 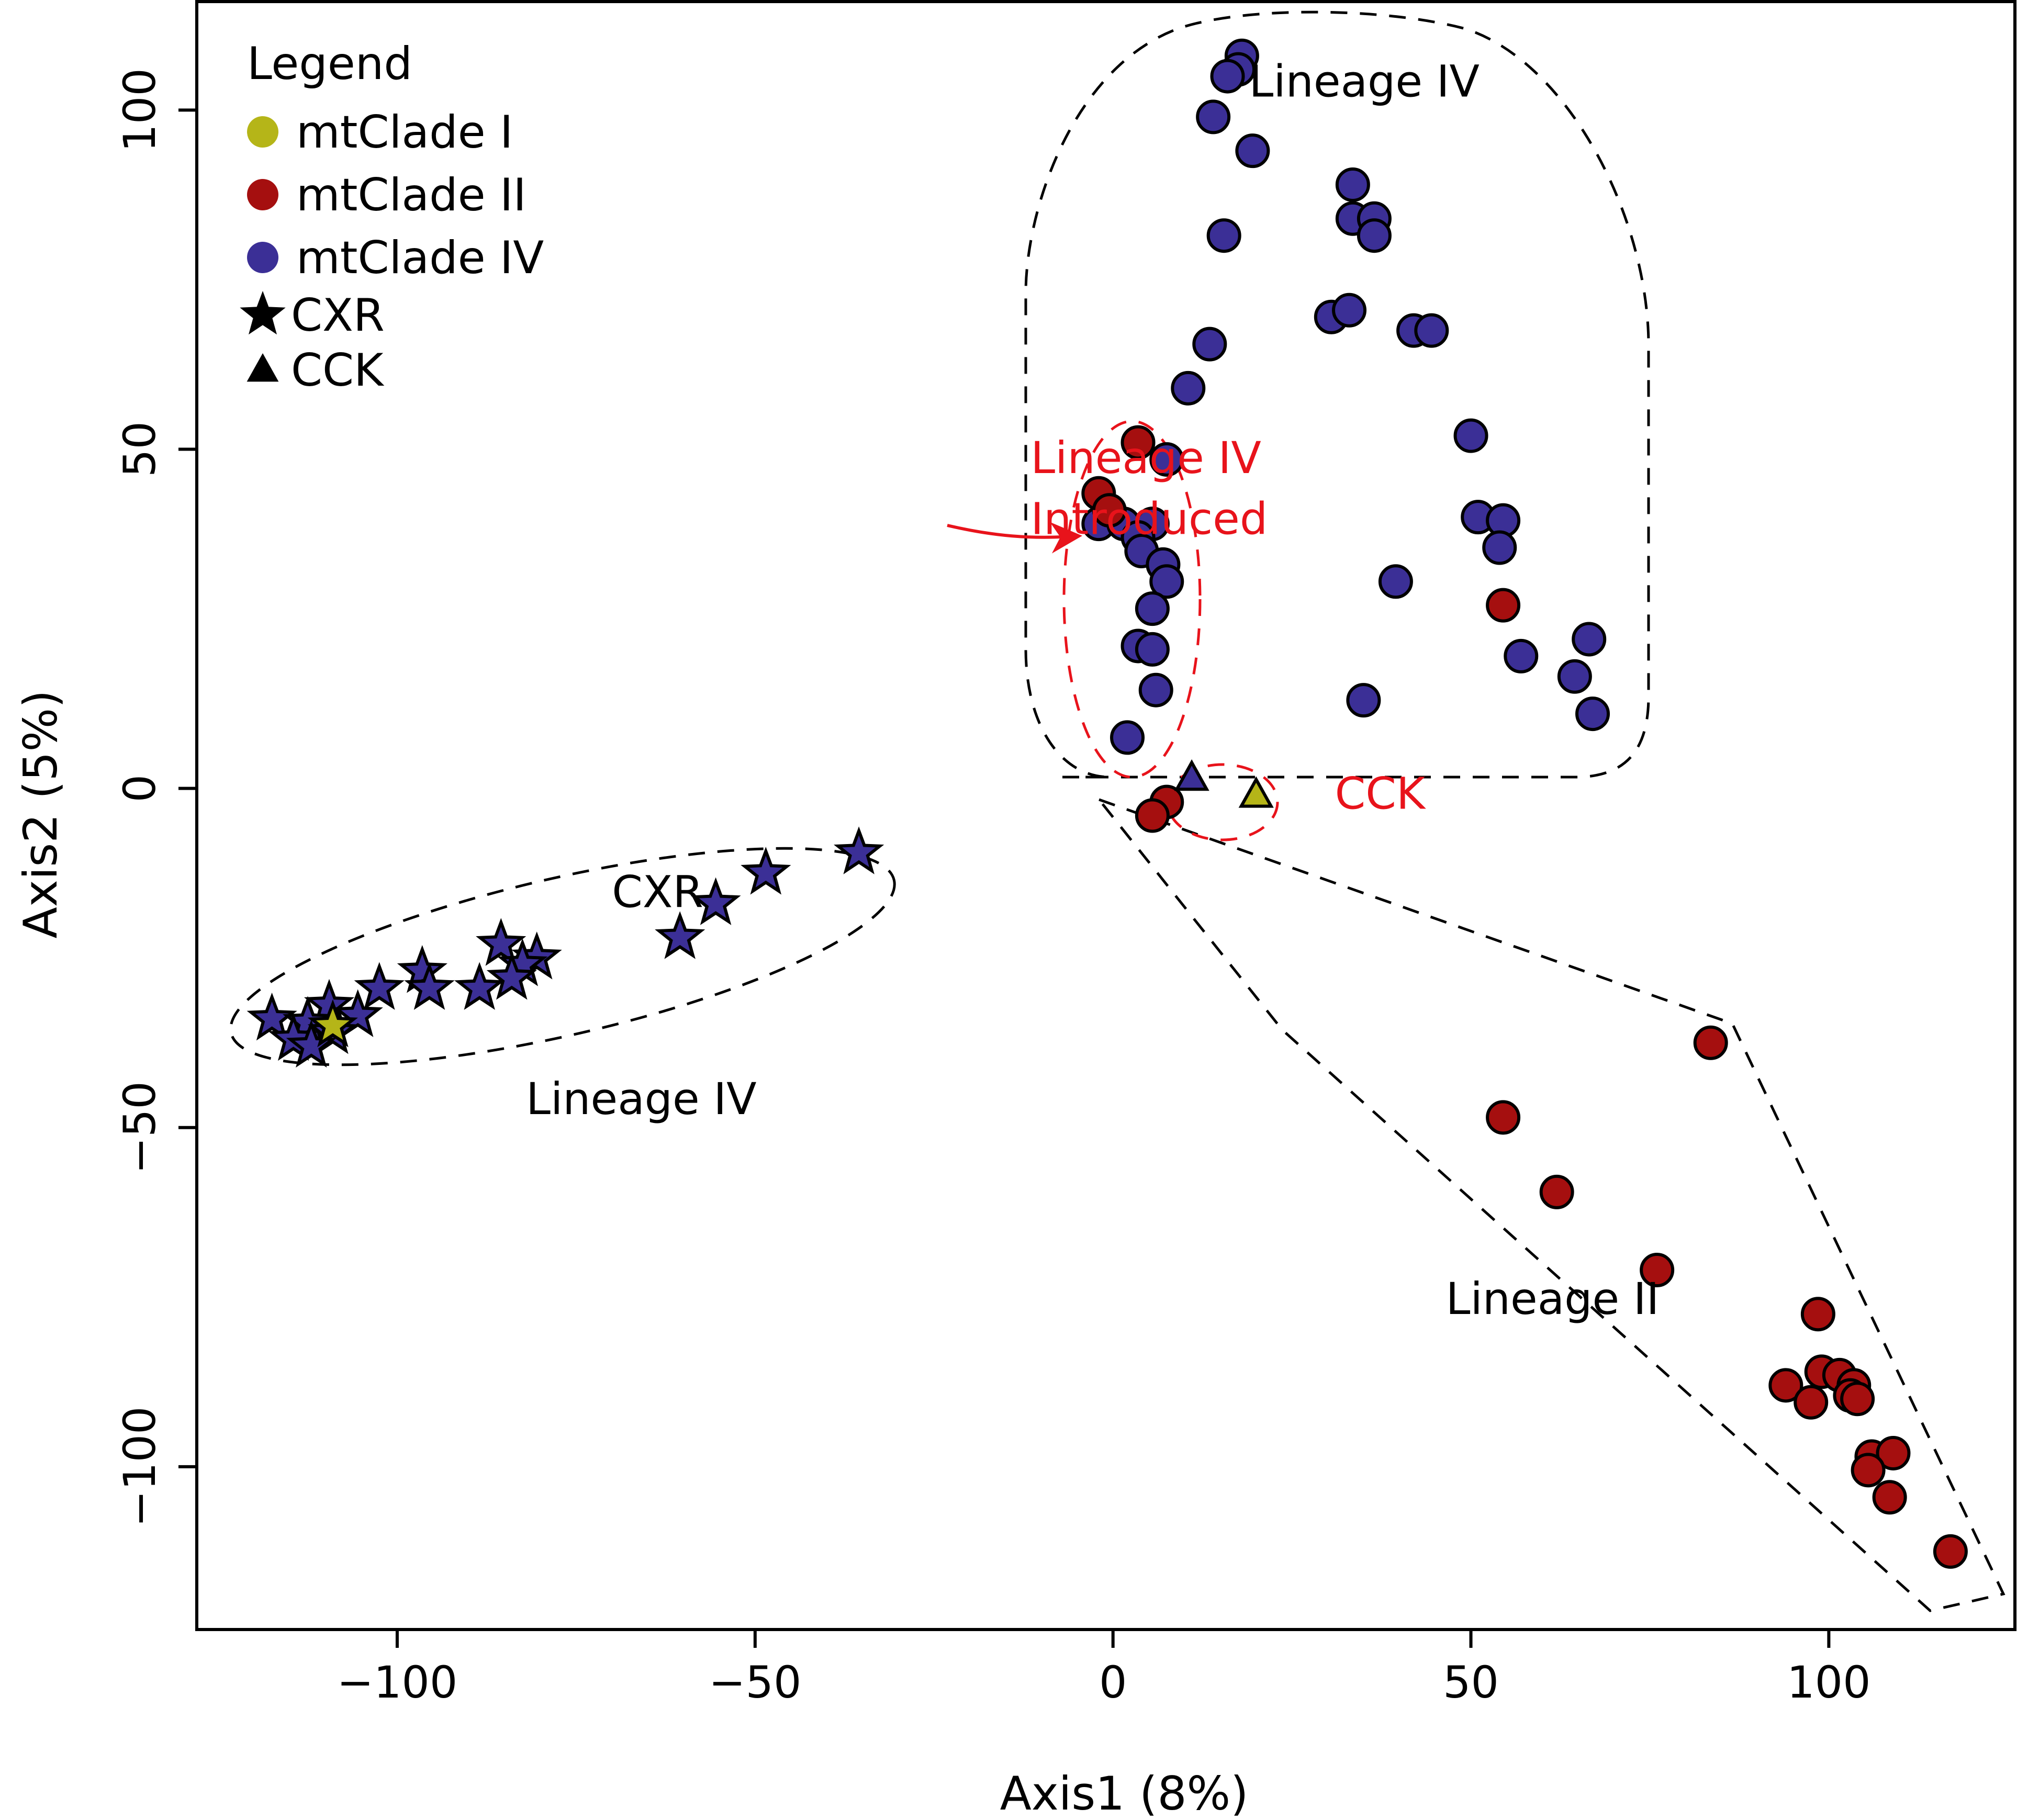 What do you see at coordinates (1380, 793) in the screenshot?
I see `annotation-cck: CCK` at bounding box center [1380, 793].